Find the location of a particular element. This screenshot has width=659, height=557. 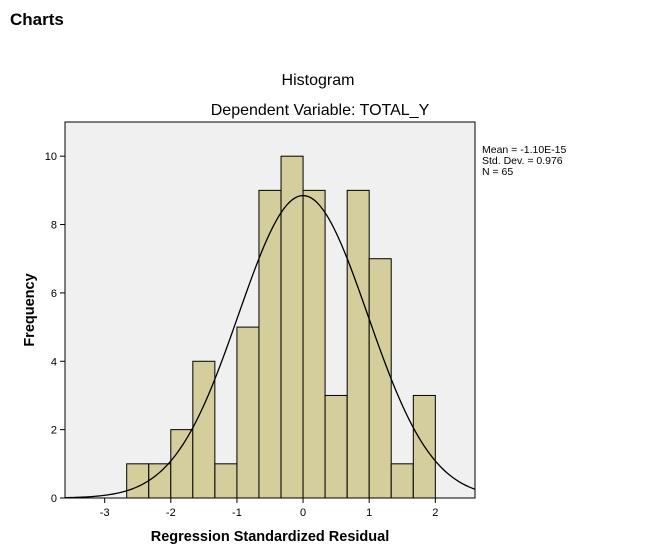

x-tick-label: 0 is located at coordinates (303, 513).